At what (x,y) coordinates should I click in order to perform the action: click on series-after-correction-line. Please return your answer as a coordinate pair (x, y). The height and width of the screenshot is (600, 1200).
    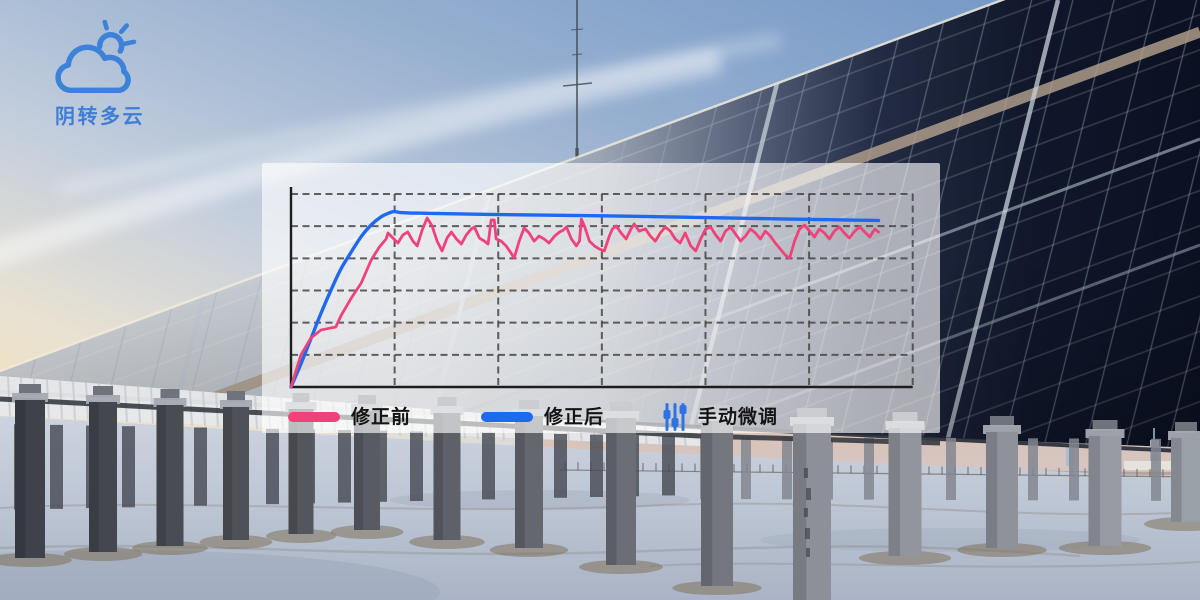
    Looking at the image, I should click on (585, 299).